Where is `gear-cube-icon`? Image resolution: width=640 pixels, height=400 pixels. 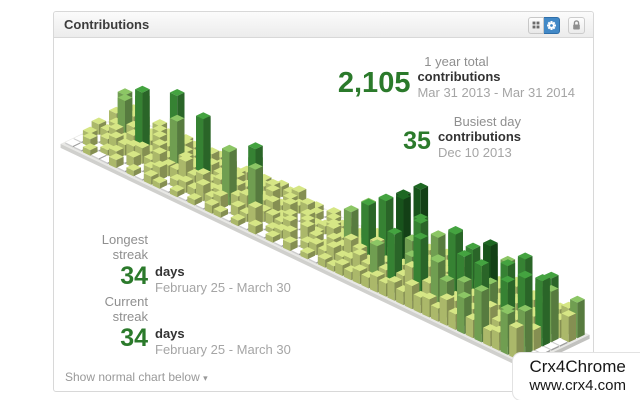 gear-cube-icon is located at coordinates (551, 25).